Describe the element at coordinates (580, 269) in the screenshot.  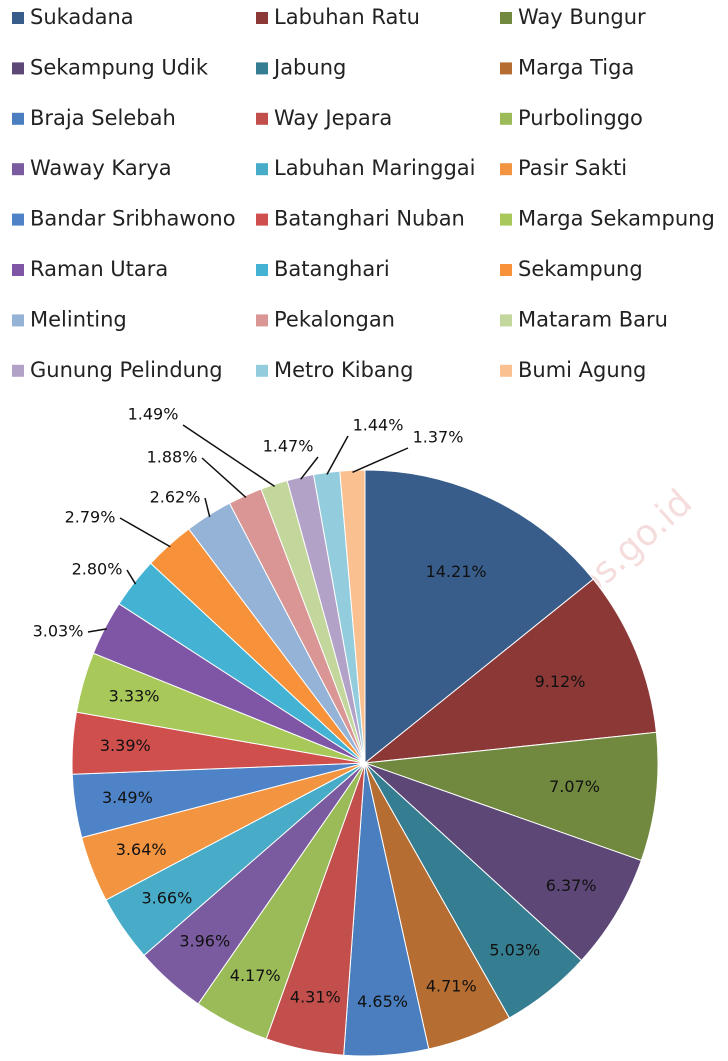
I see `legend-label: Sekampung` at that location.